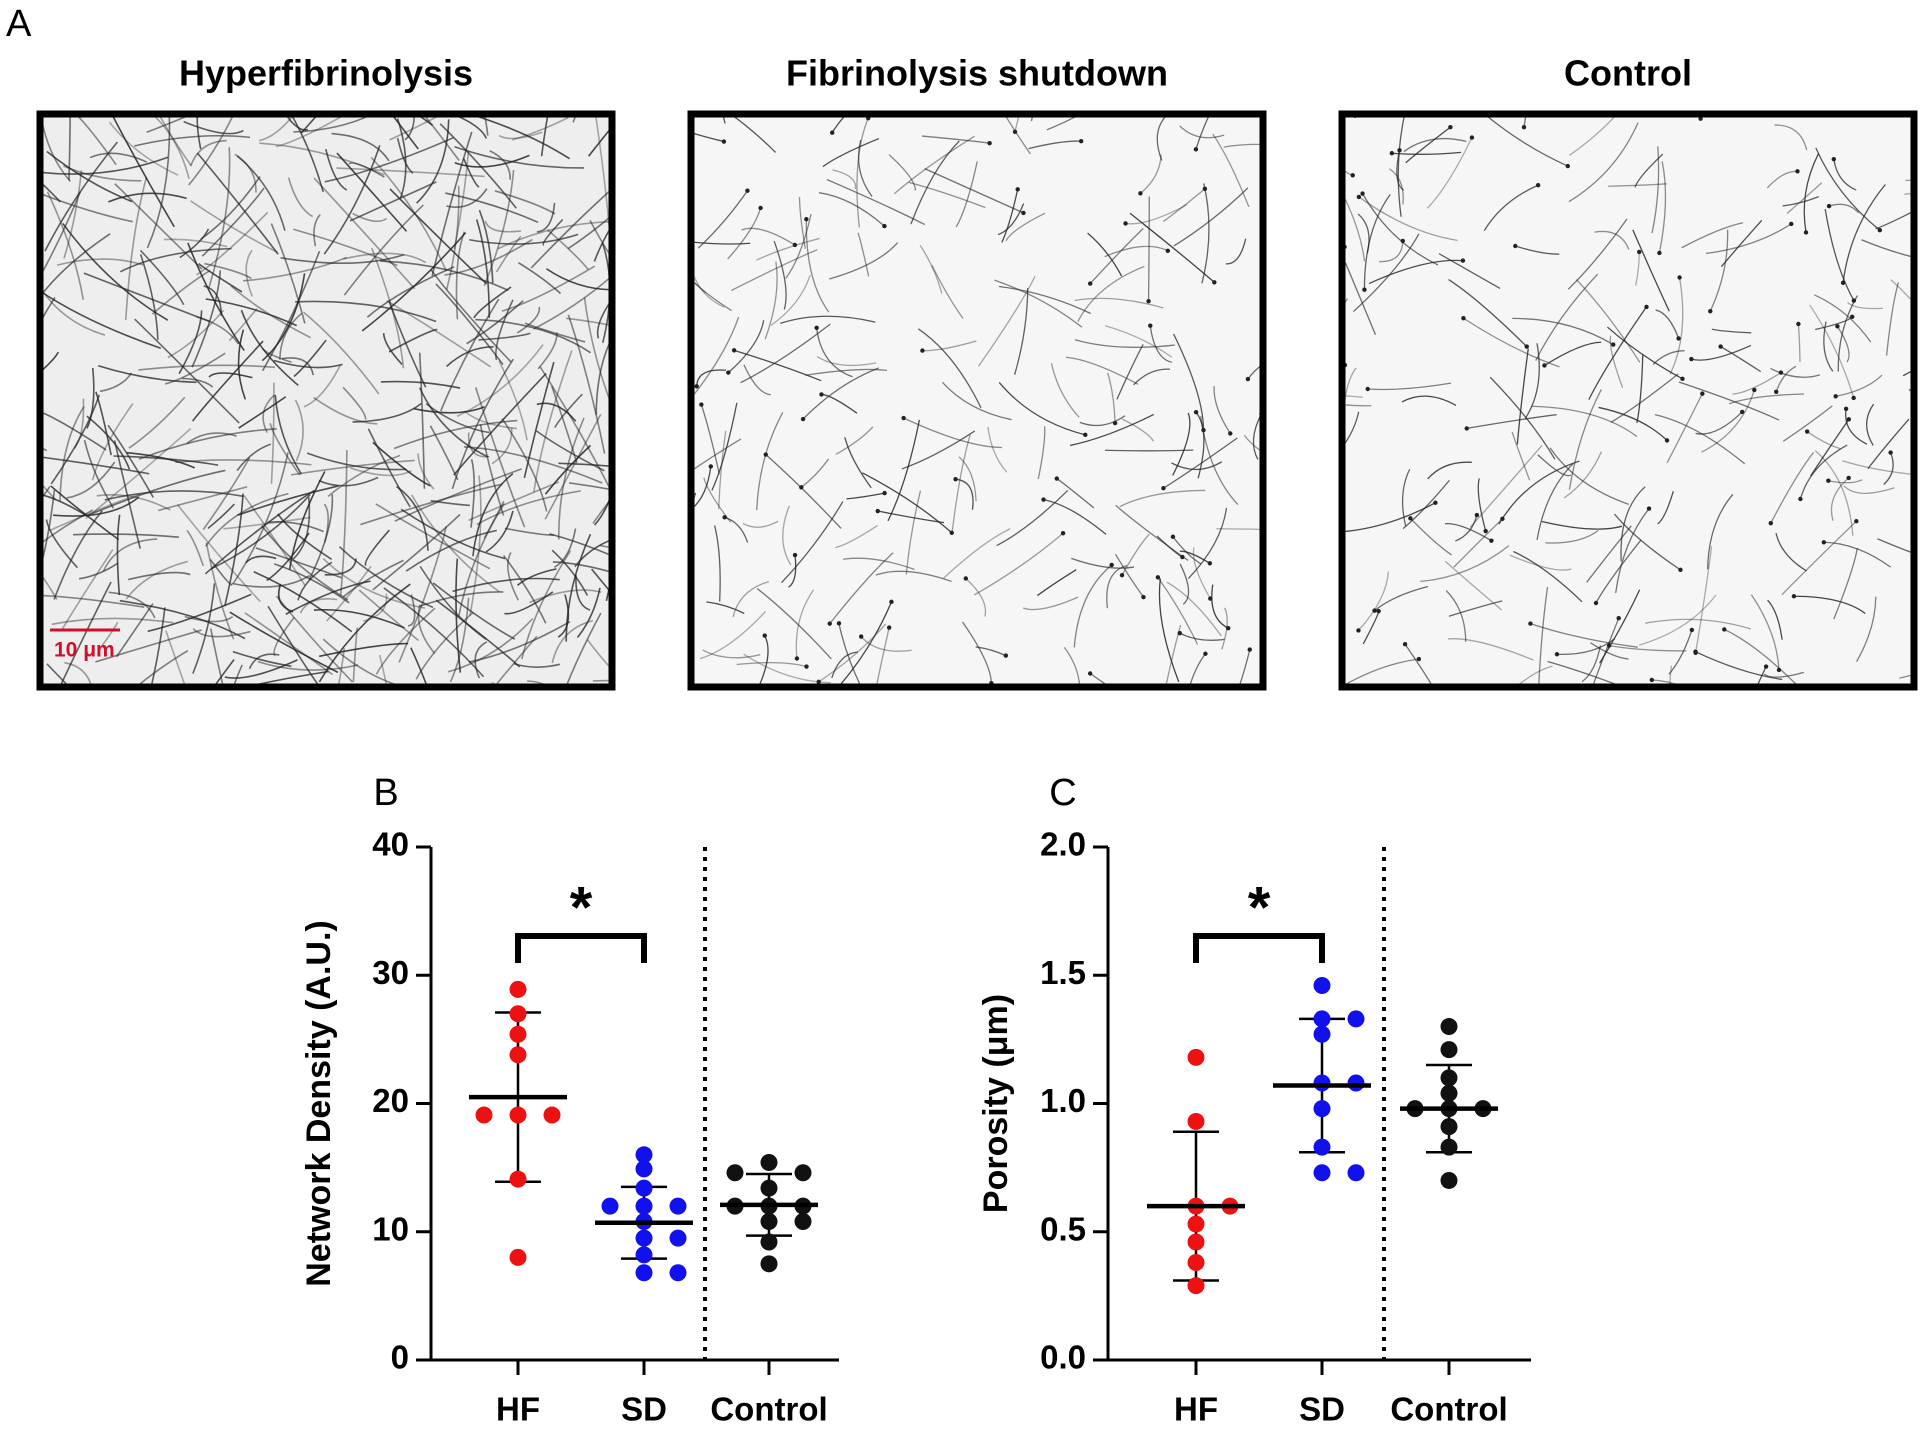  What do you see at coordinates (977, 73) in the screenshot?
I see `image-title: Fibrinolysis shutdown` at bounding box center [977, 73].